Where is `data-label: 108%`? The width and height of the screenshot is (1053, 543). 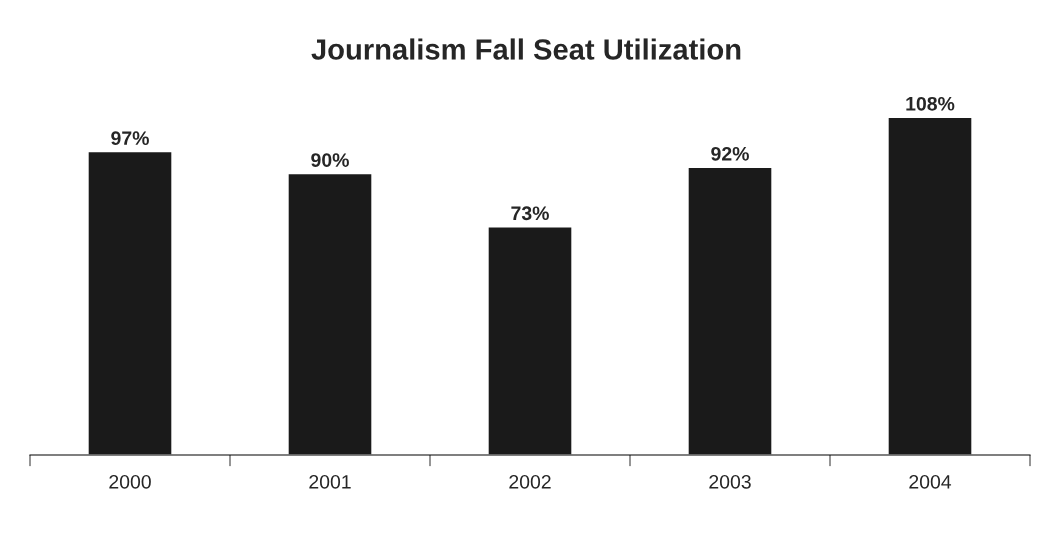 data-label: 108% is located at coordinates (930, 103).